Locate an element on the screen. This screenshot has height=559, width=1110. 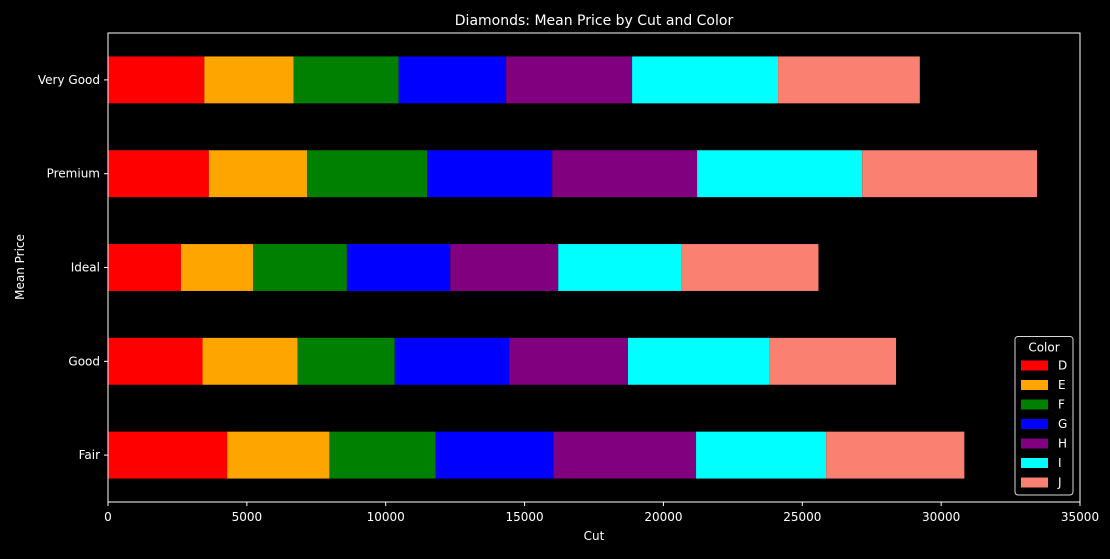
series-F is located at coordinates (344, 267).